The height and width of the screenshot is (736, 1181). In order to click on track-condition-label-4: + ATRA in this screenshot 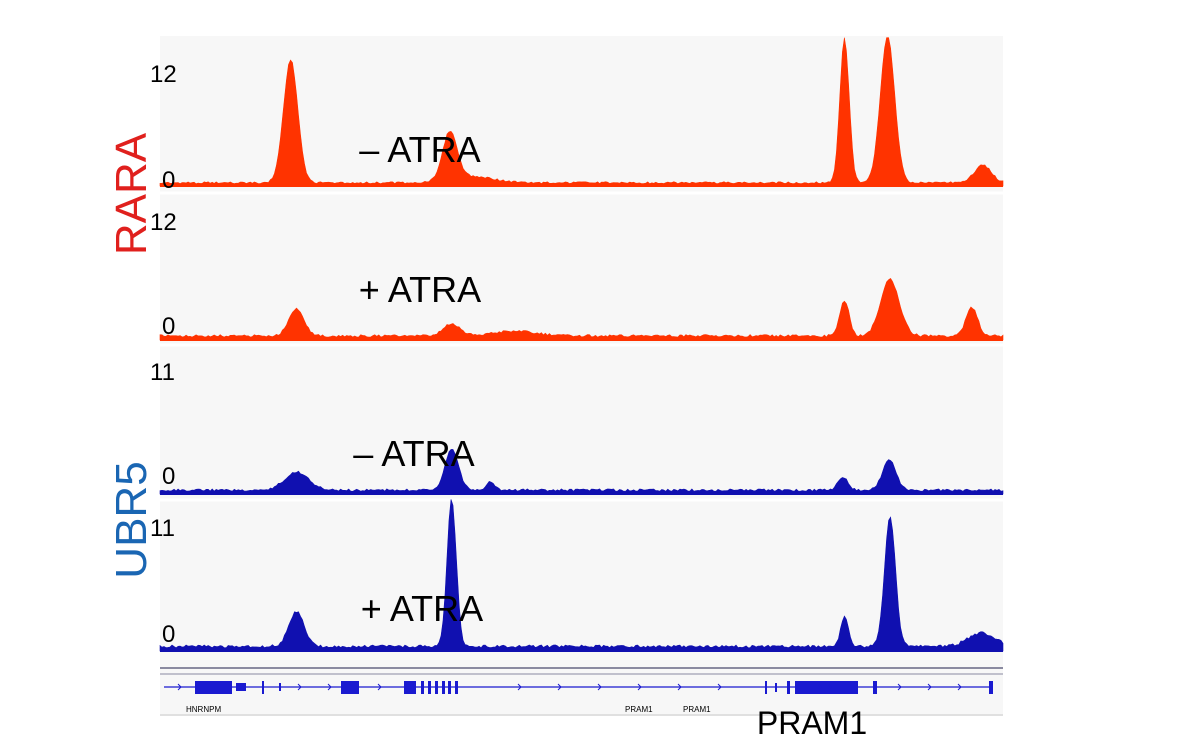, I will do `click(422, 608)`.